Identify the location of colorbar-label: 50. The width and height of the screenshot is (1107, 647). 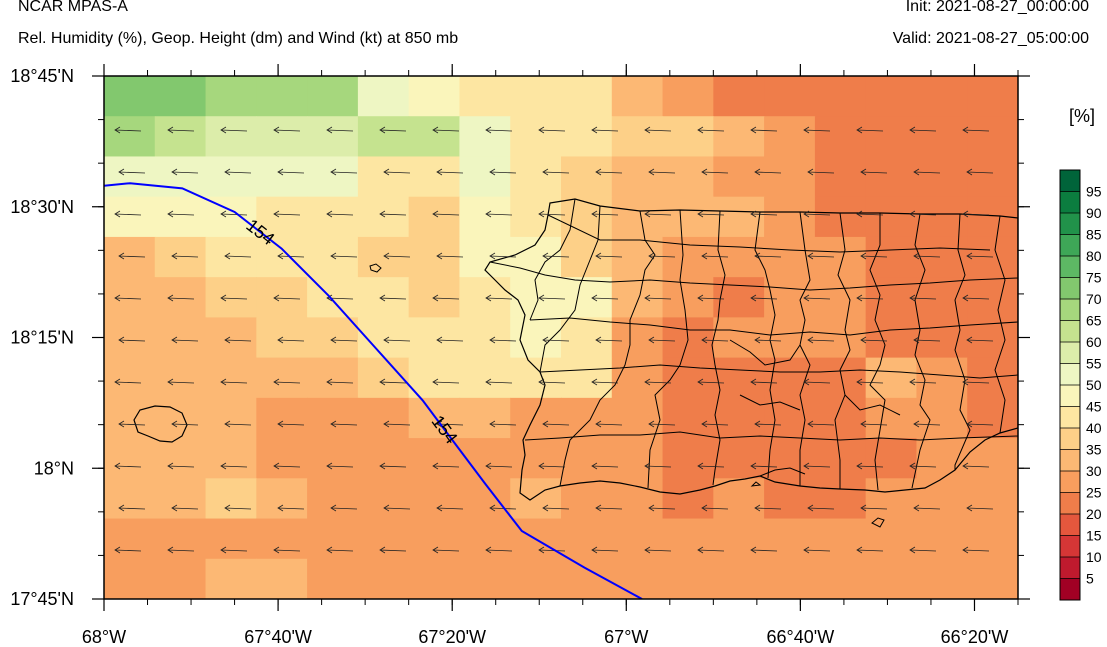
(1094, 385).